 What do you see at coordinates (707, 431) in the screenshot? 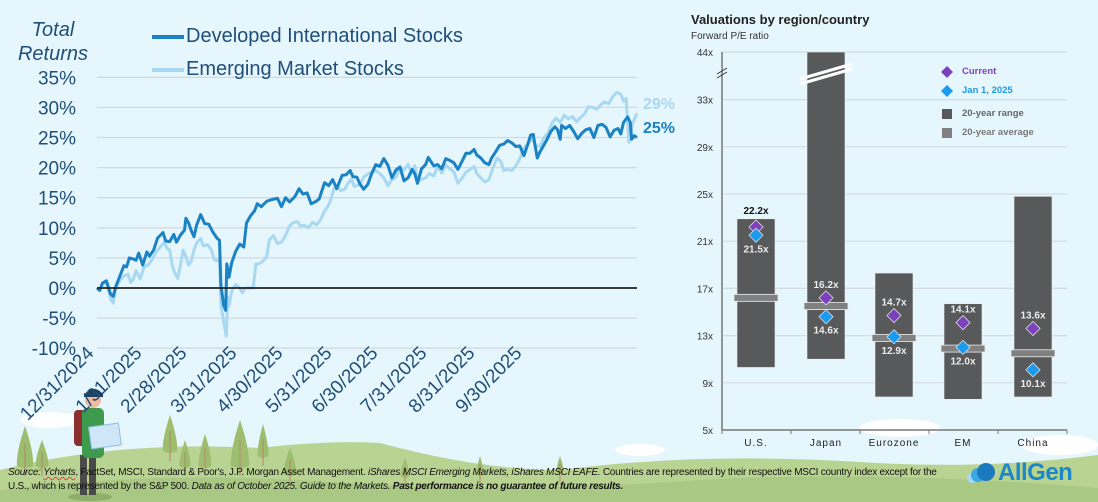
I see `y-tick-label: 5x` at bounding box center [707, 431].